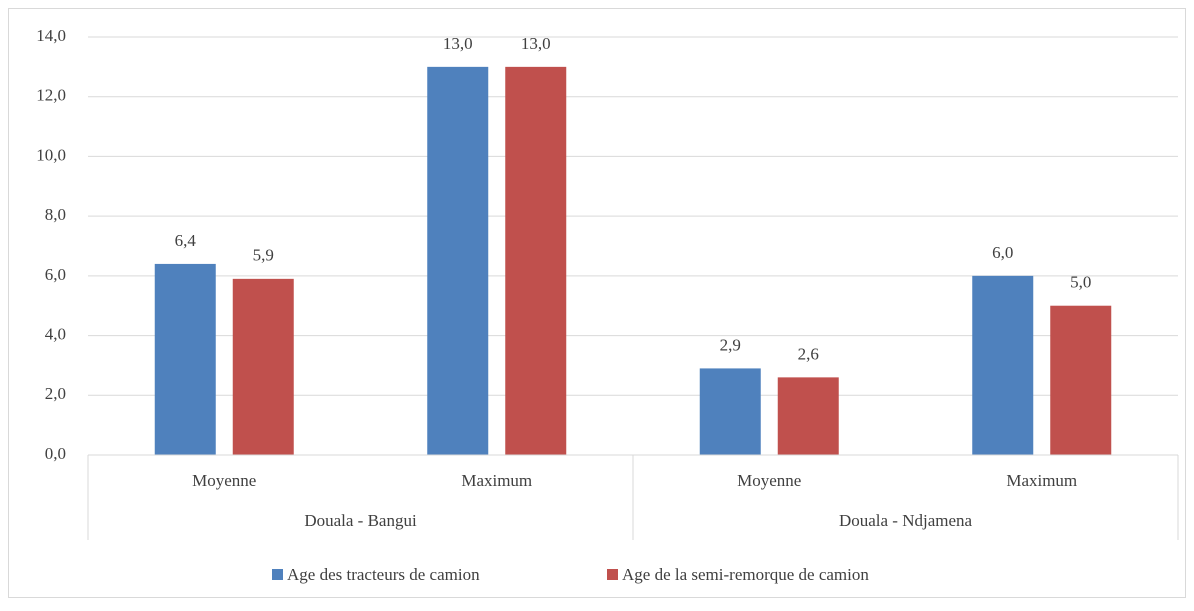 This screenshot has height=611, width=1194. I want to click on value-label: 5,9, so click(263, 255).